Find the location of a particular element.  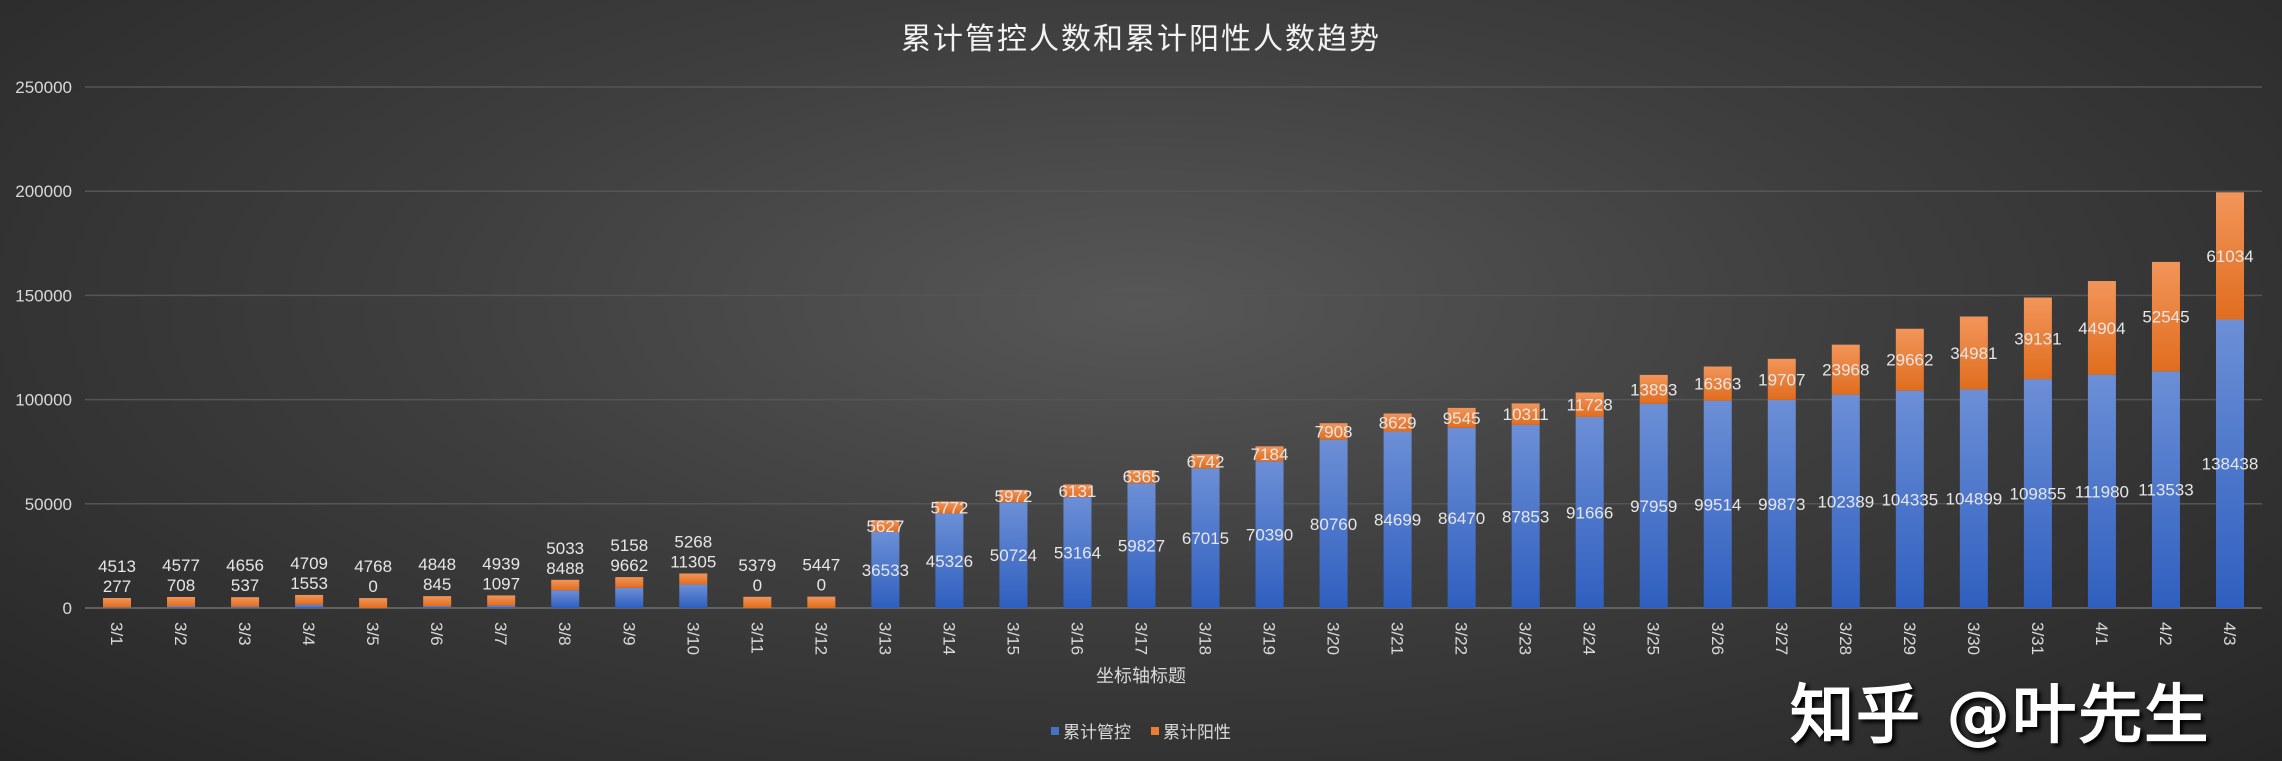

data-label-positive: 44904 is located at coordinates (2101, 328).